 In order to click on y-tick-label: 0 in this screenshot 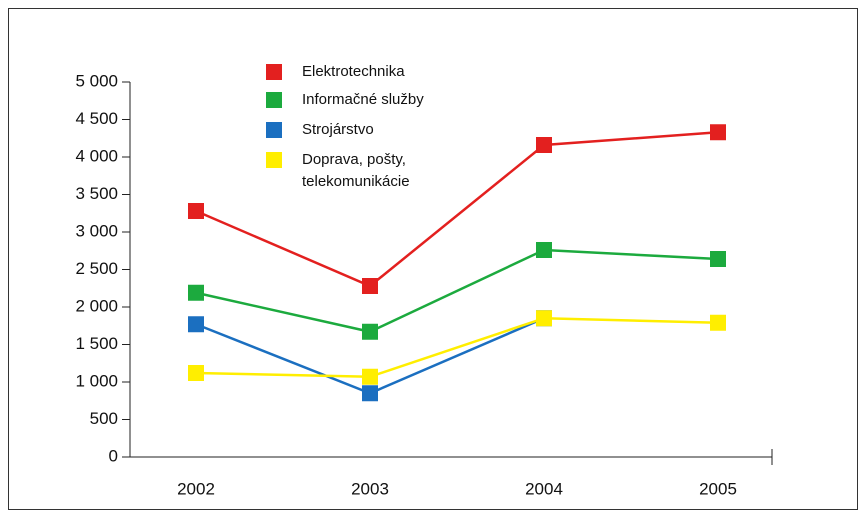, I will do `click(113, 455)`.